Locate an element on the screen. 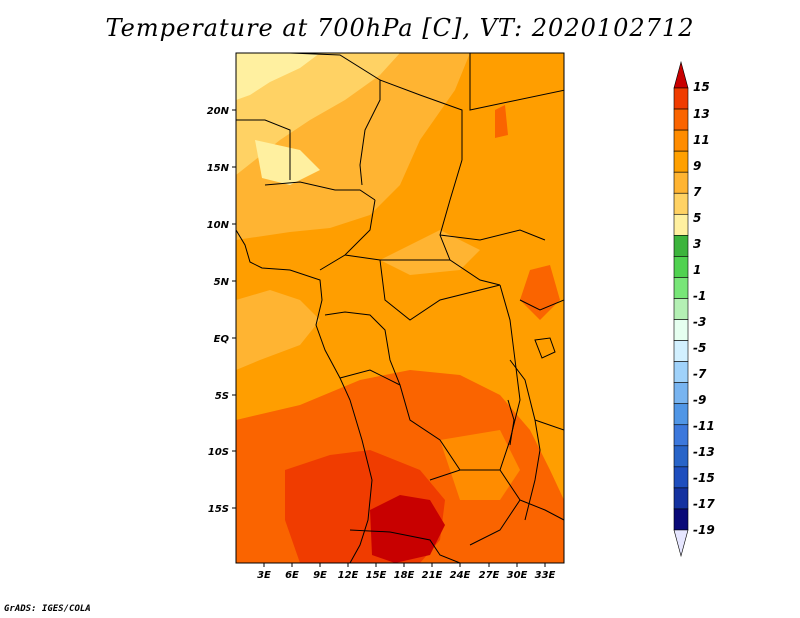 This screenshot has height=618, width=800. border-mali-niger is located at coordinates (263, 149).